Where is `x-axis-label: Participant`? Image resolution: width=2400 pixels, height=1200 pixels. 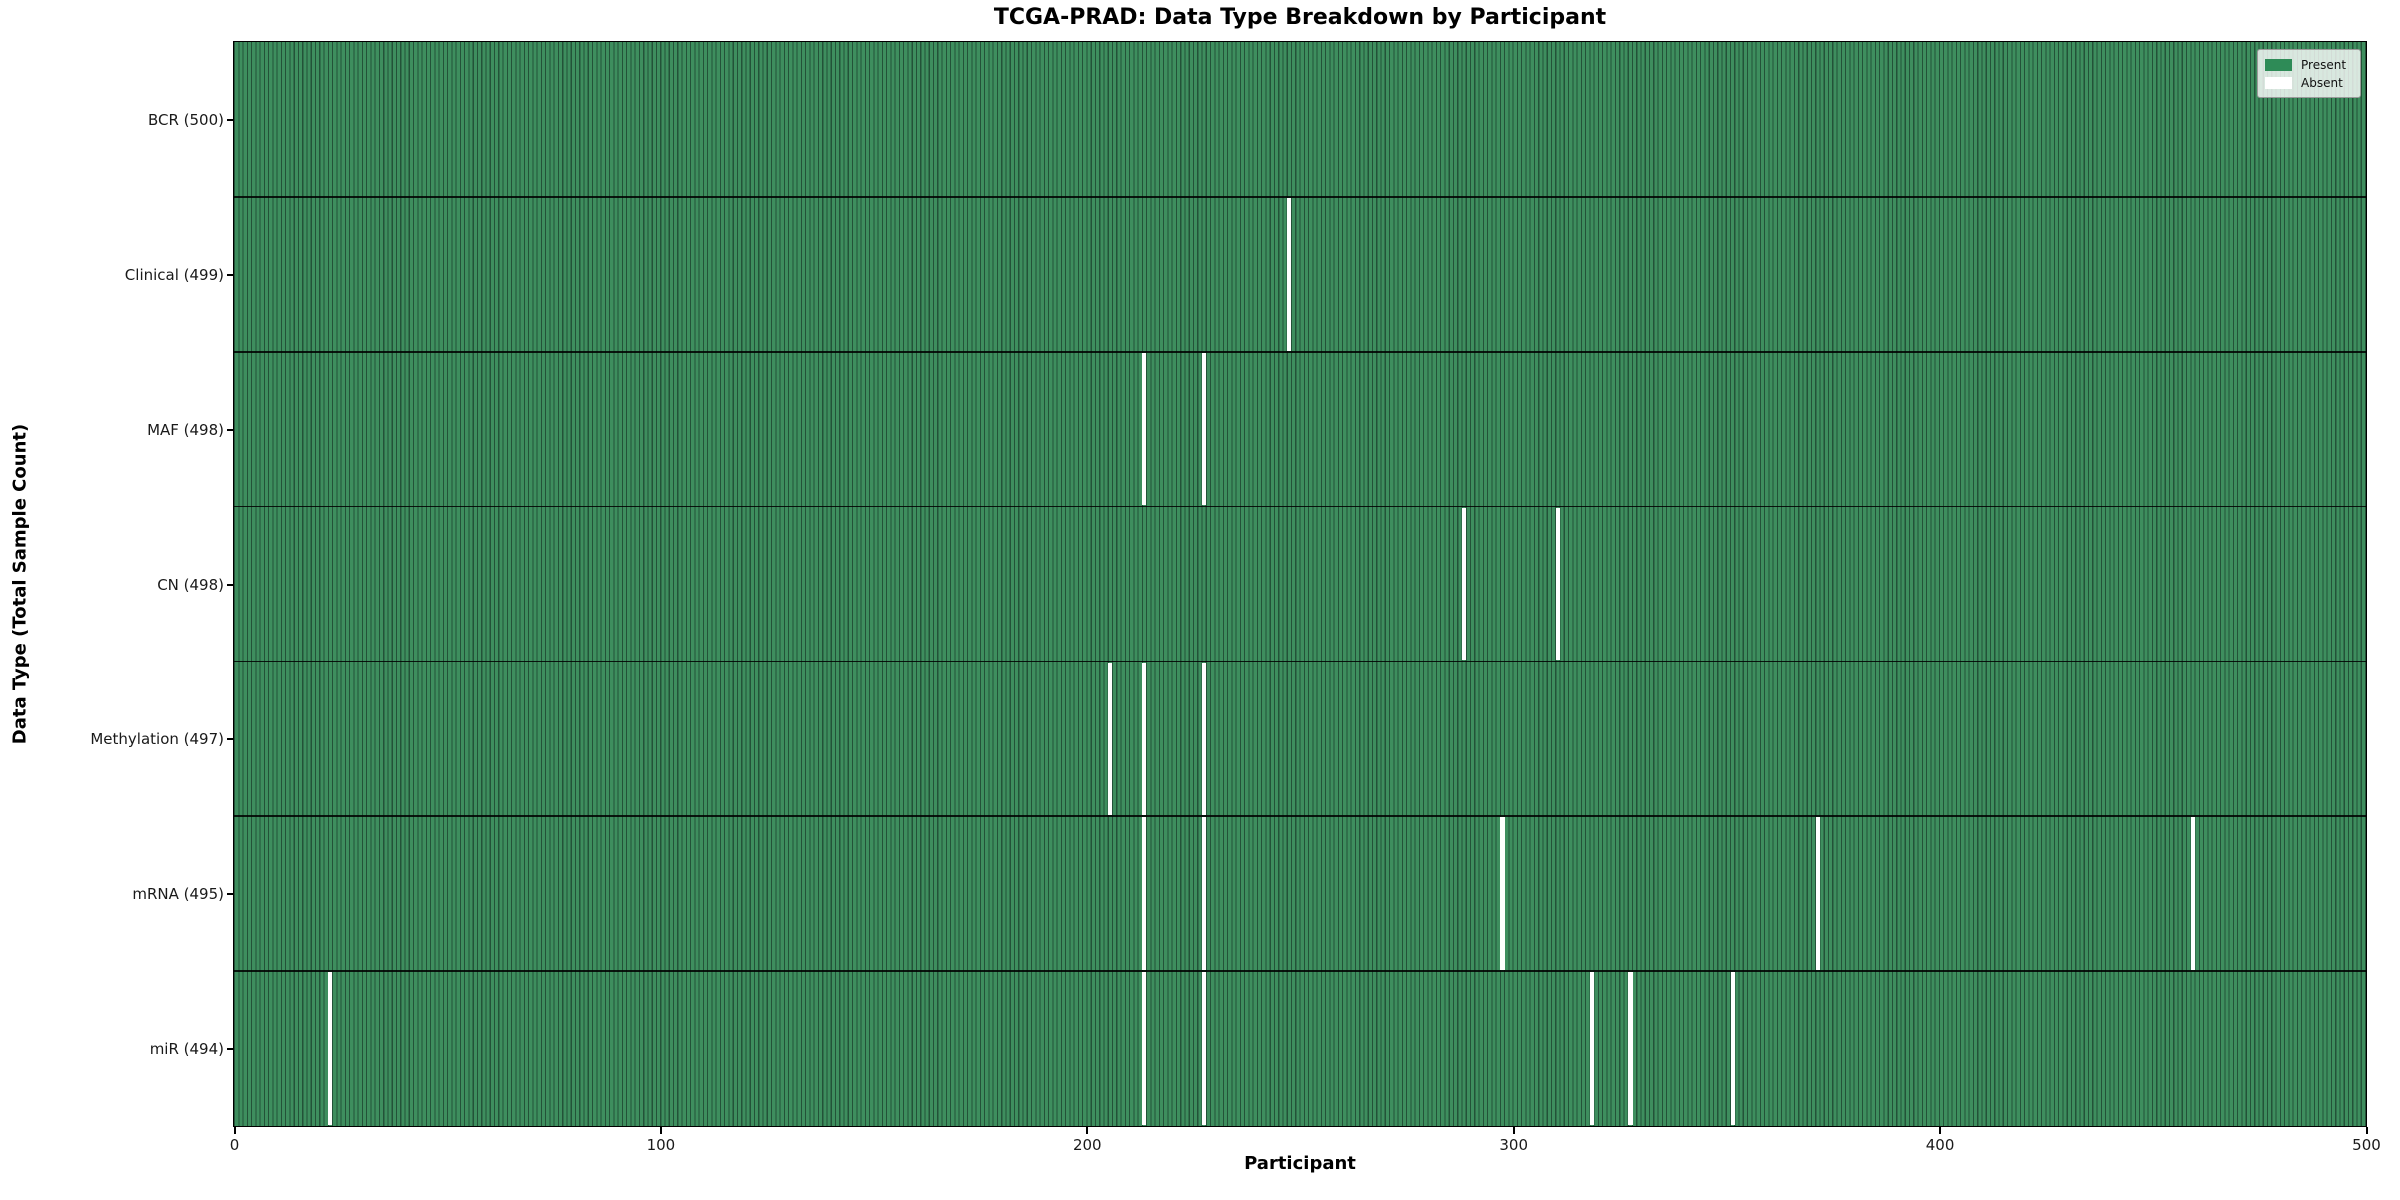
x-axis-label: Participant is located at coordinates (1300, 1163).